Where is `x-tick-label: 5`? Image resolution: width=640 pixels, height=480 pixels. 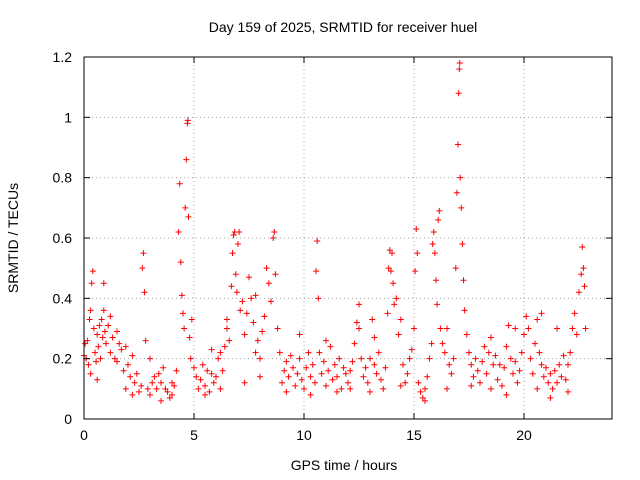 x-tick-label: 5 is located at coordinates (194, 435).